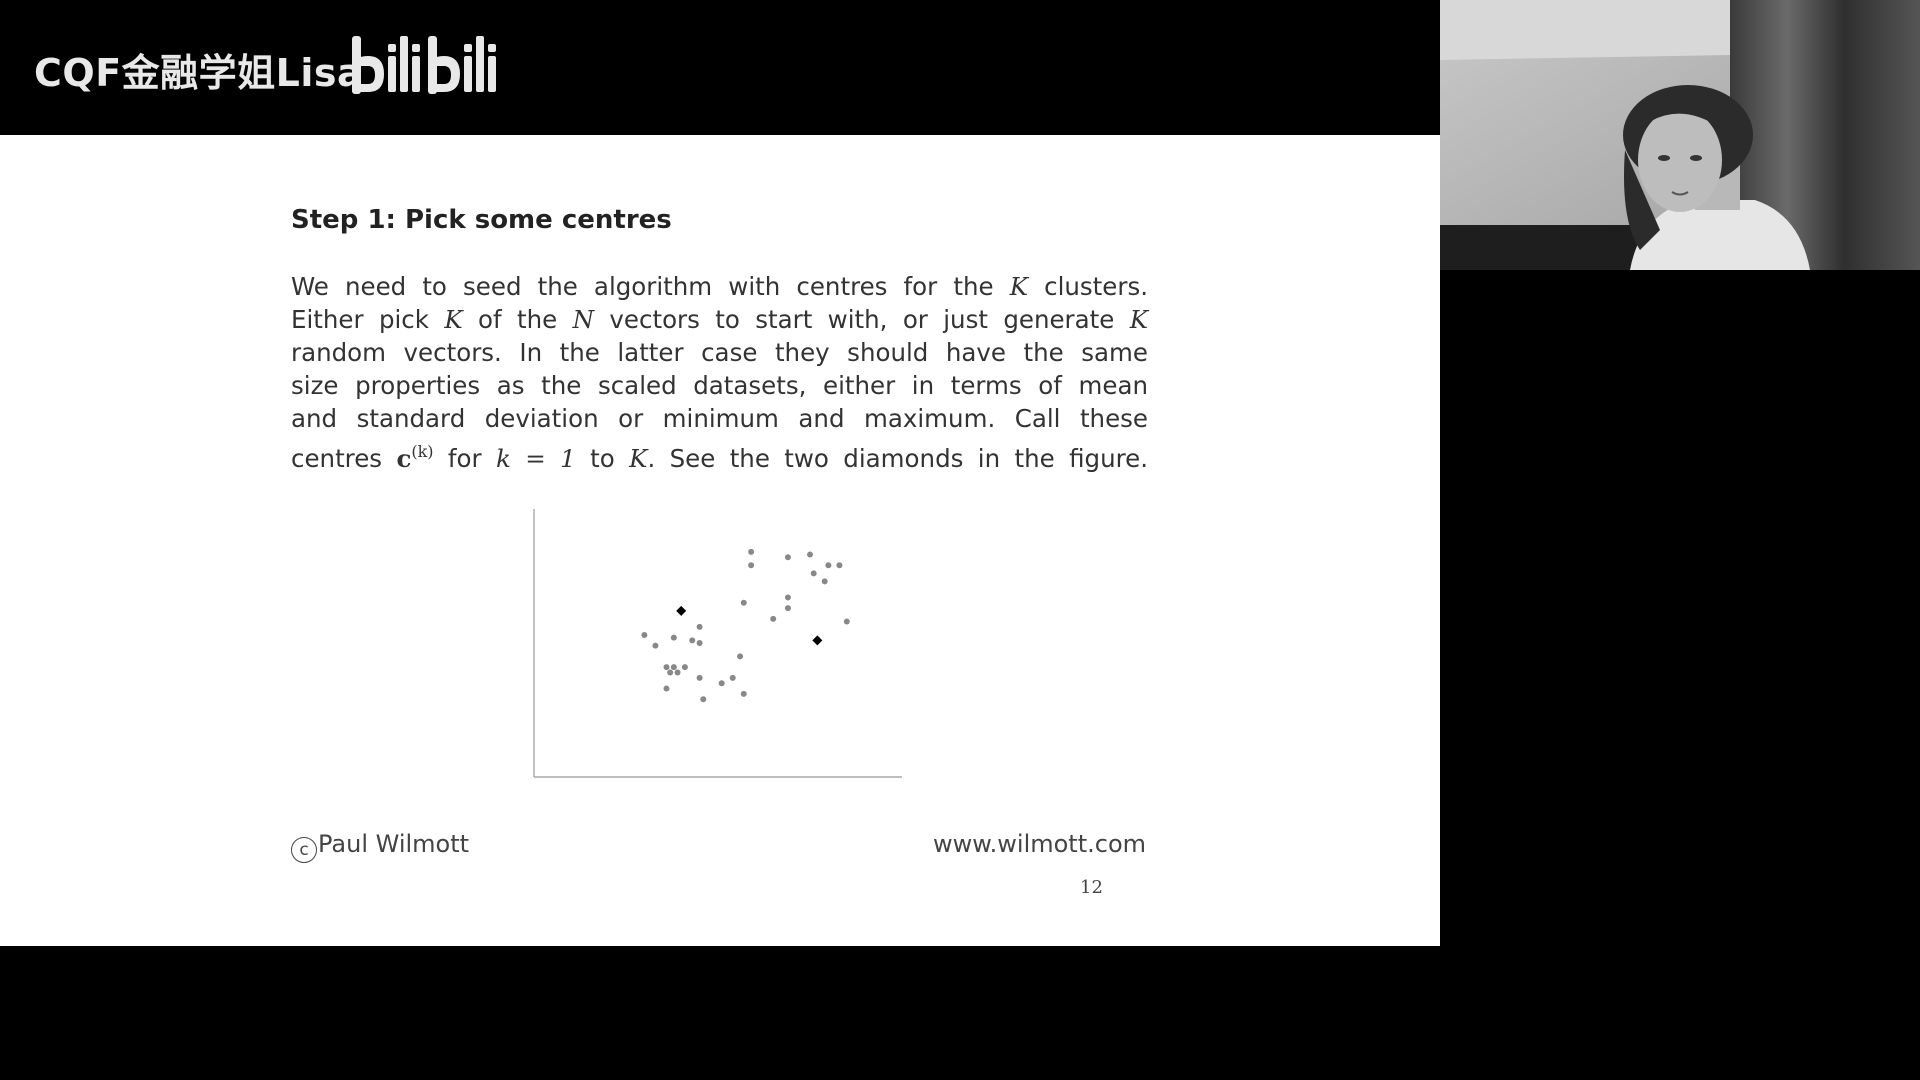  Describe the element at coordinates (897, 458) in the screenshot. I see `body-text: . See the two diamonds in the figure.` at that location.